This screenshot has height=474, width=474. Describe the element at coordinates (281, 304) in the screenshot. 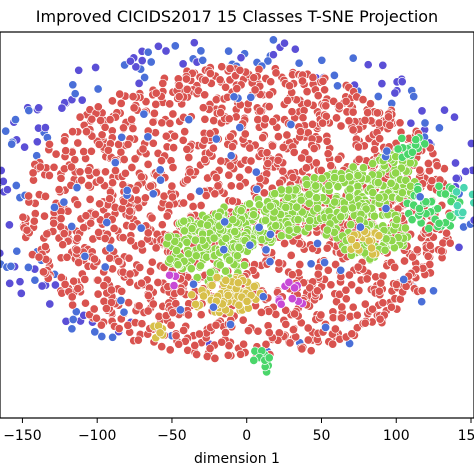

I see `magenta-class-point` at that location.